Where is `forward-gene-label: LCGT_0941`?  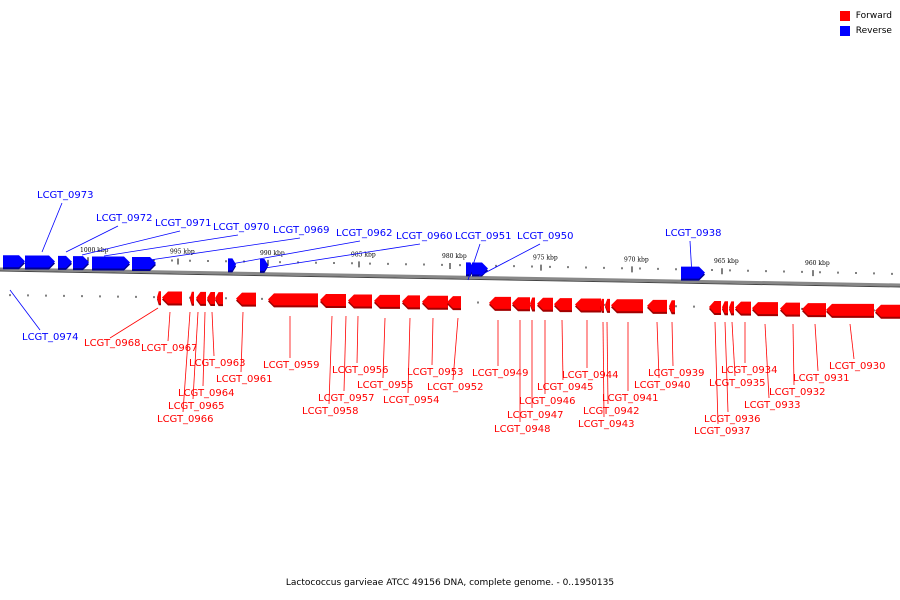 forward-gene-label: LCGT_0941 is located at coordinates (630, 398).